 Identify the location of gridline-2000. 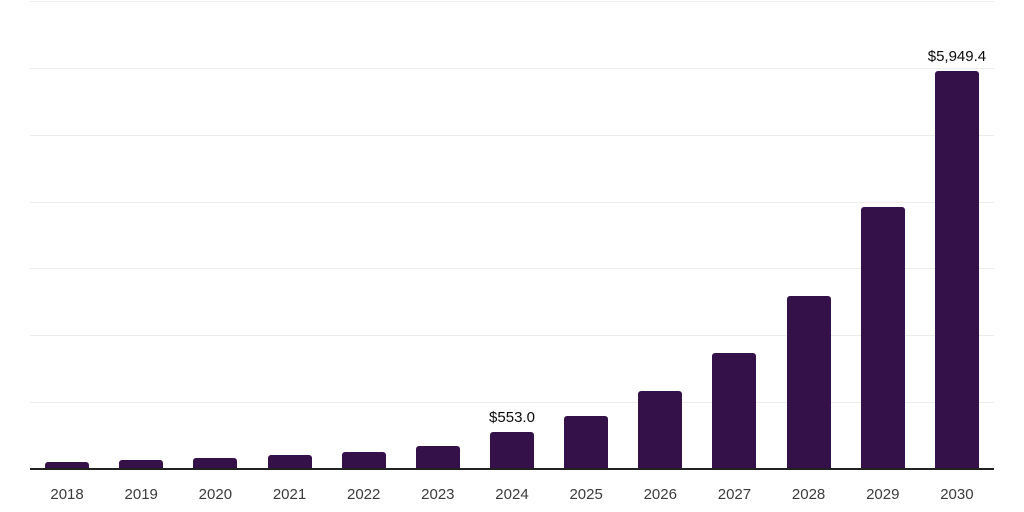
(512, 336).